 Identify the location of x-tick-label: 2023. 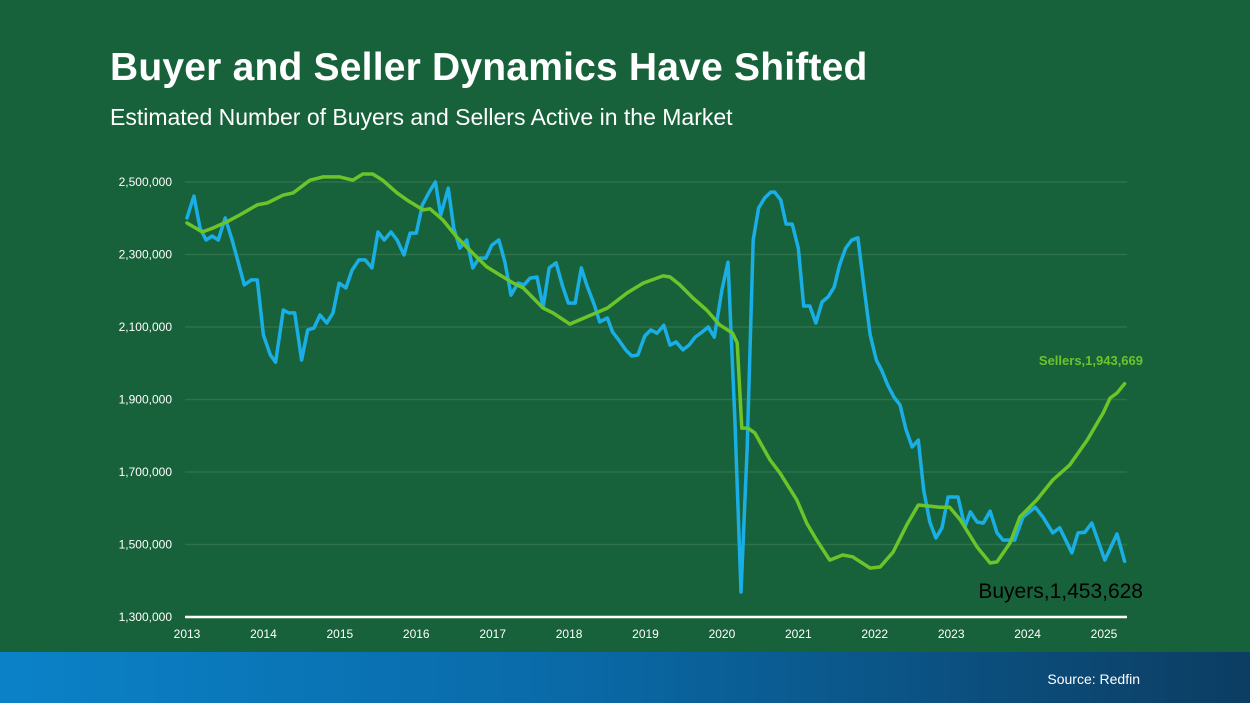
(951, 634).